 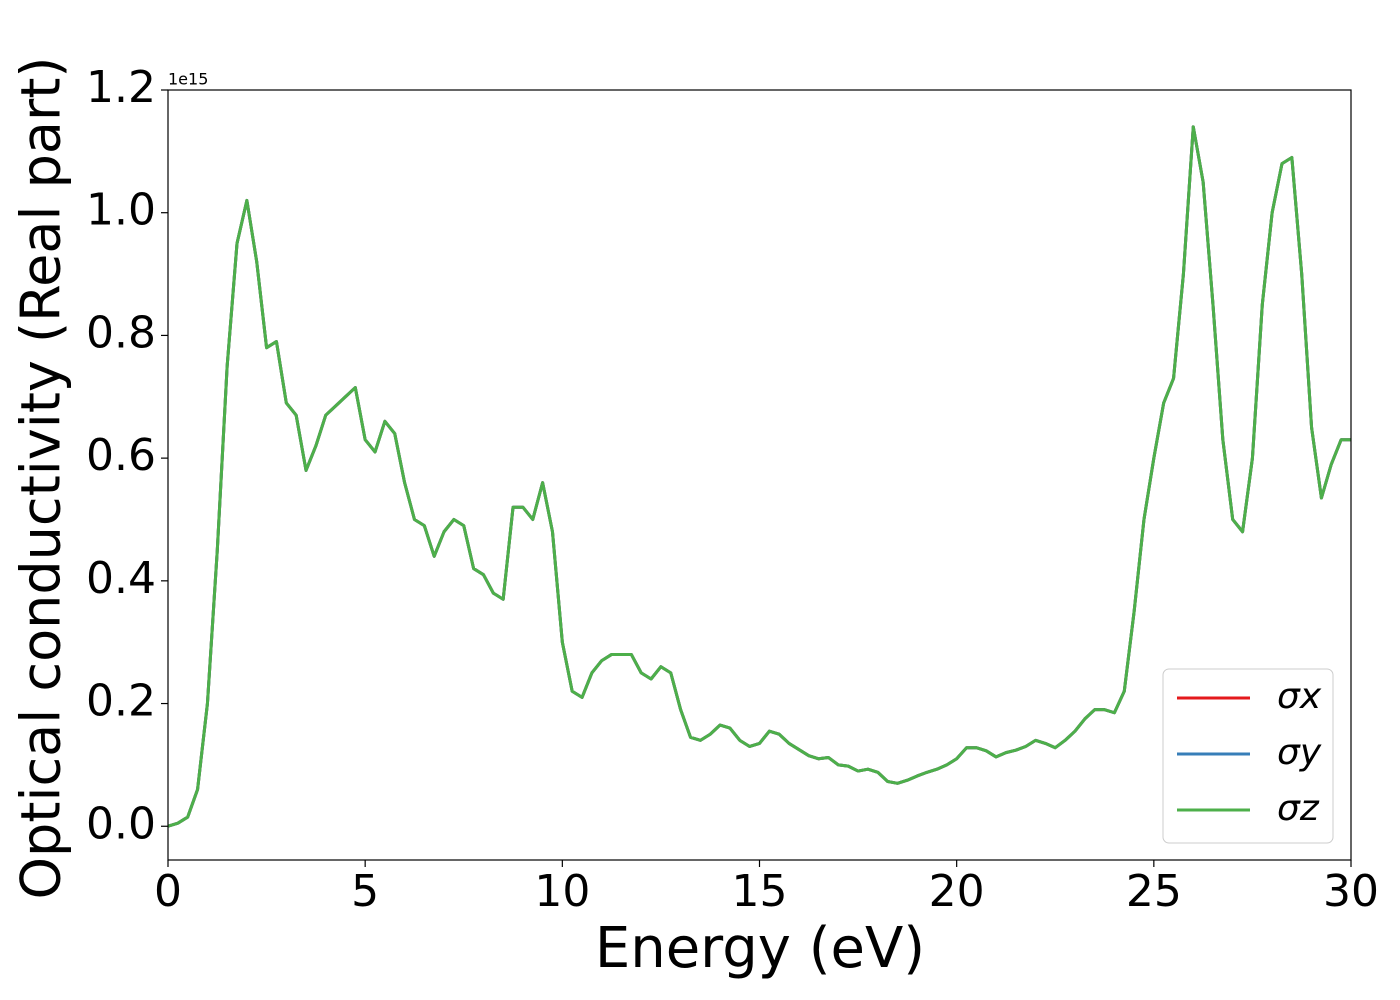 I want to click on y-tick-label: 1.0, so click(x=121, y=210).